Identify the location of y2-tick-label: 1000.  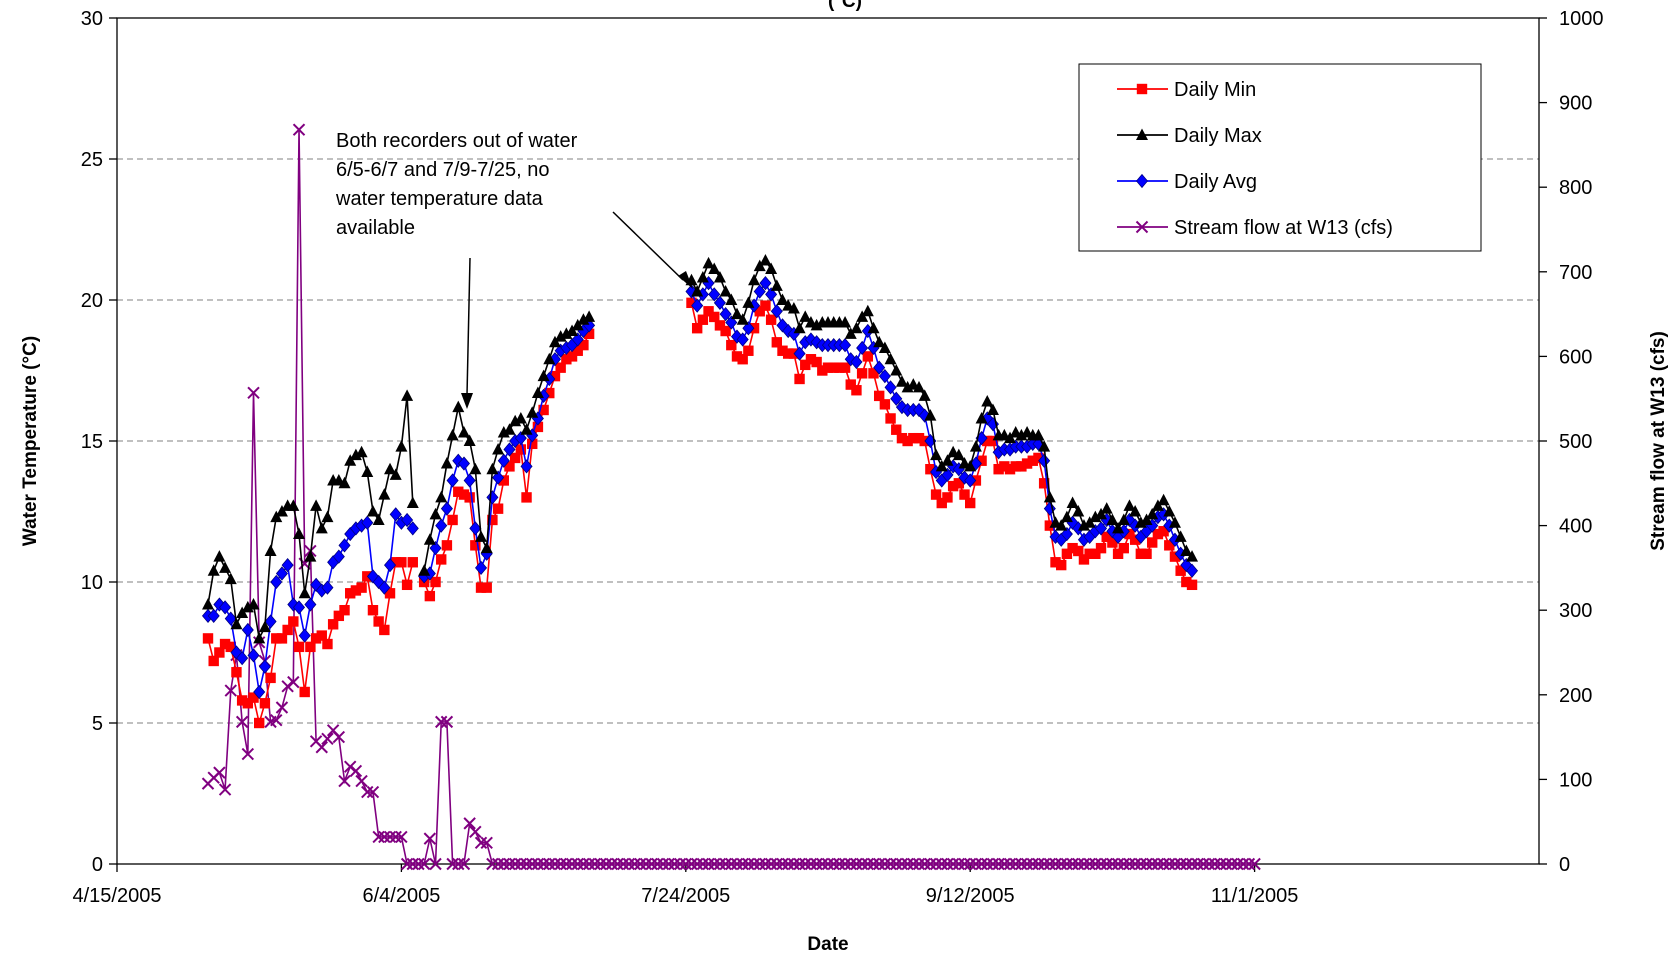
(1581, 19).